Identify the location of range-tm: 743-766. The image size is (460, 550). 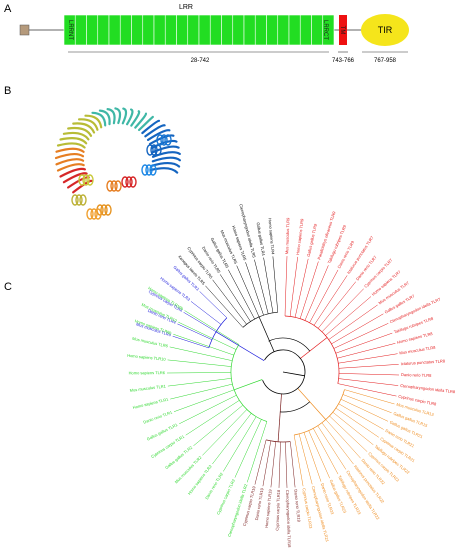
(343, 61).